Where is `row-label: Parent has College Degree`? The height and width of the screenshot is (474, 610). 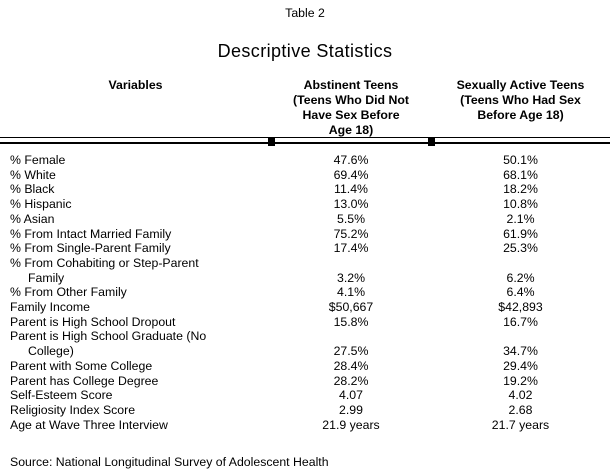
row-label: Parent has College Degree is located at coordinates (84, 380).